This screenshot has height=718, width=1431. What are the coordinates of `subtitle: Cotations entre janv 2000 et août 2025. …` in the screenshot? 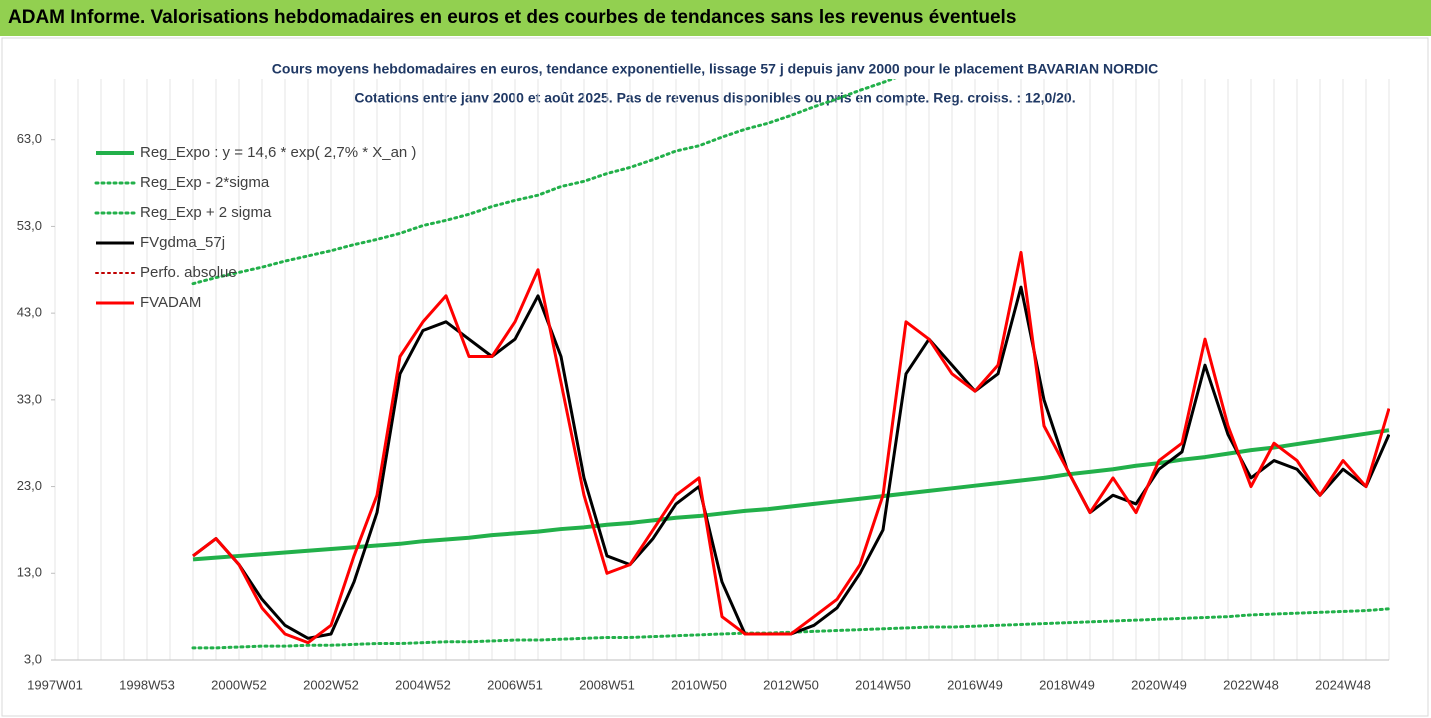 It's located at (714, 98).